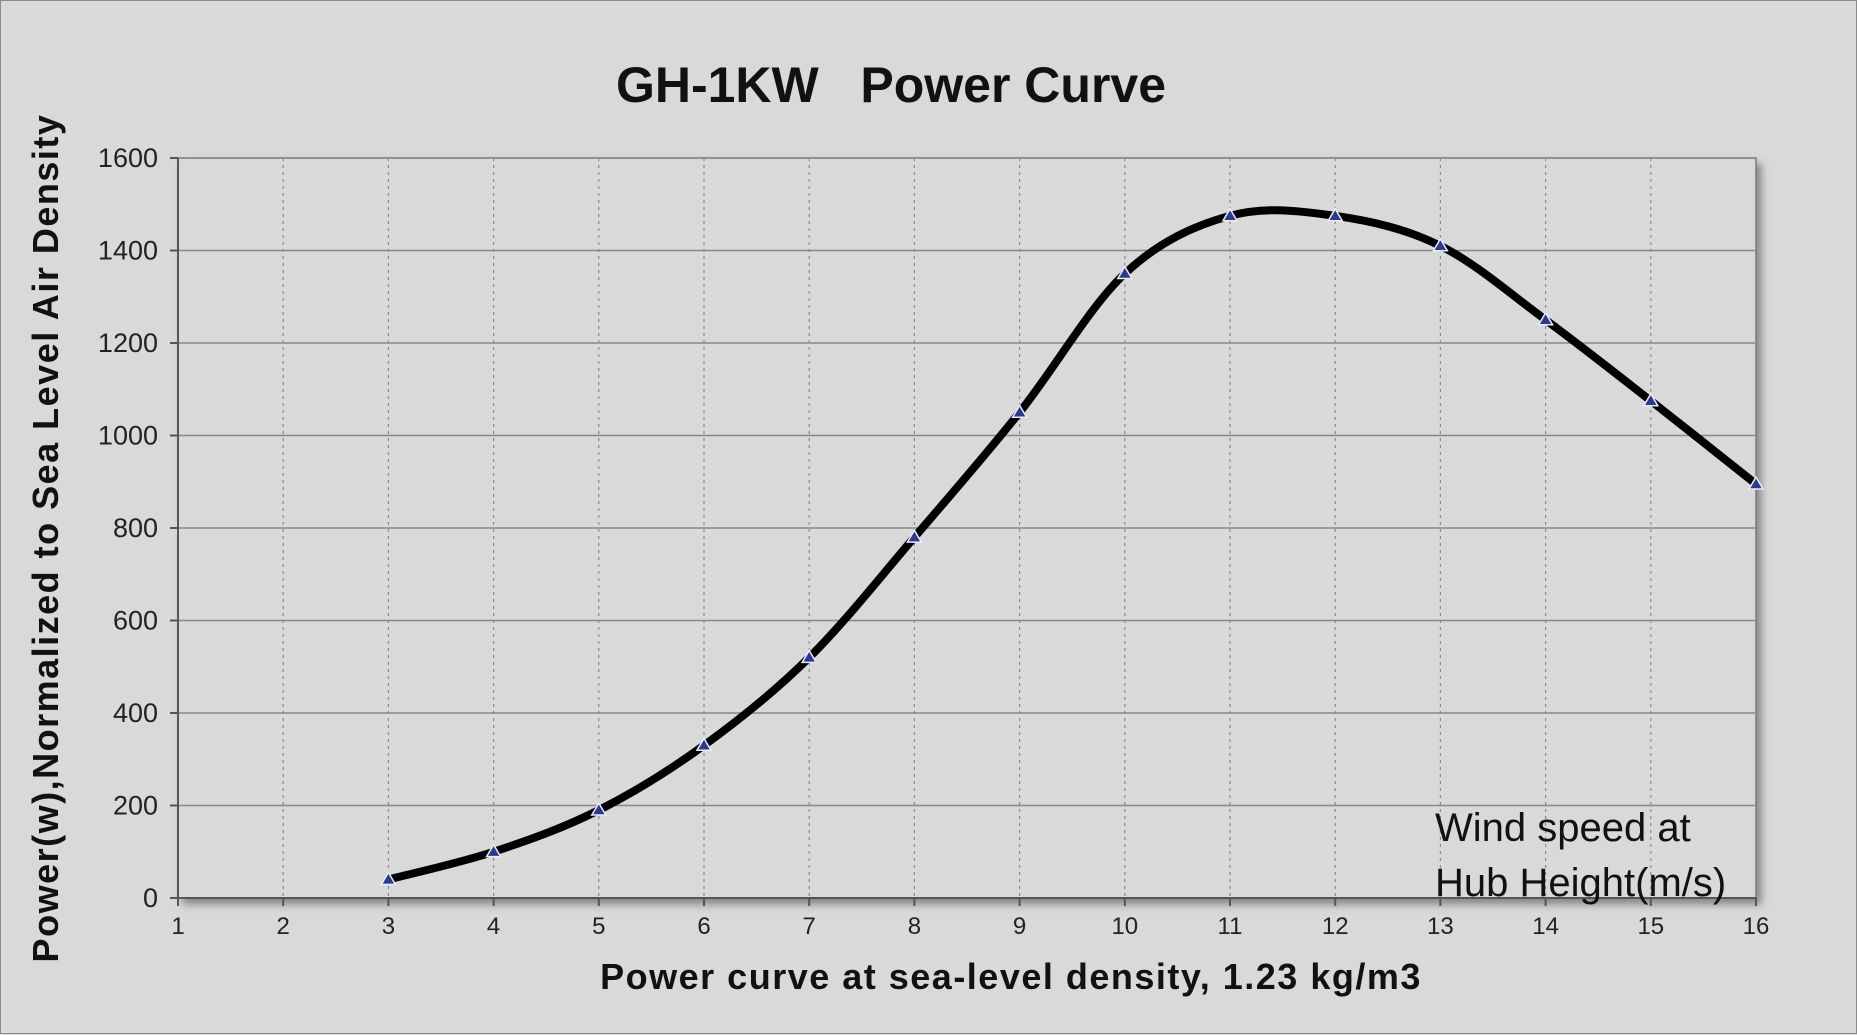 The width and height of the screenshot is (1857, 1035). Describe the element at coordinates (283, 926) in the screenshot. I see `x-tick-label-2: 2` at that location.